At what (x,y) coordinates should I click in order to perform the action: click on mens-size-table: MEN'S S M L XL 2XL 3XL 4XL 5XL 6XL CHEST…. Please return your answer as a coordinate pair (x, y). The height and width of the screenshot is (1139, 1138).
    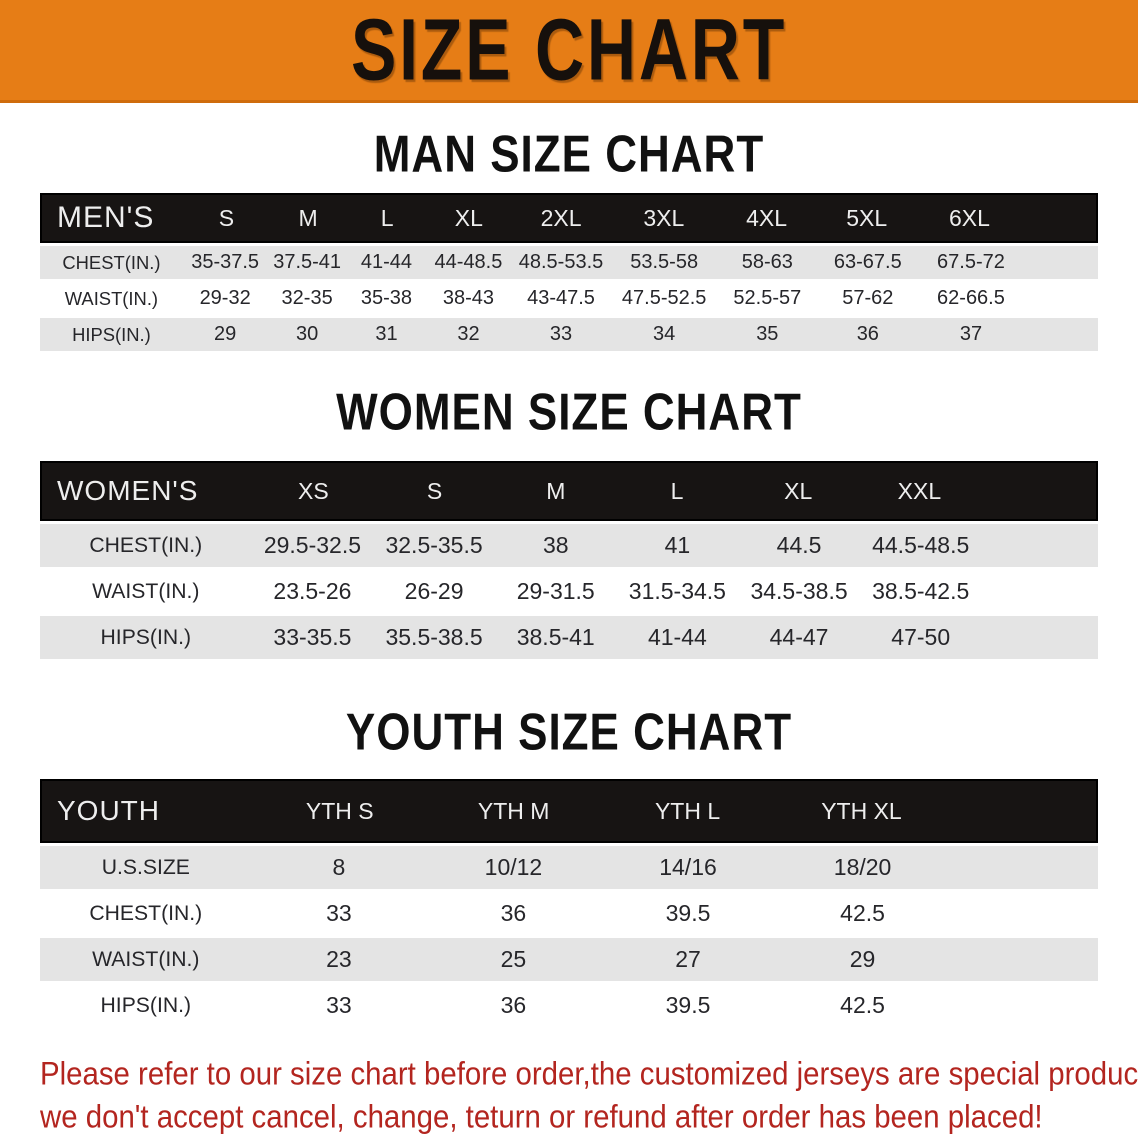
    Looking at the image, I should click on (569, 272).